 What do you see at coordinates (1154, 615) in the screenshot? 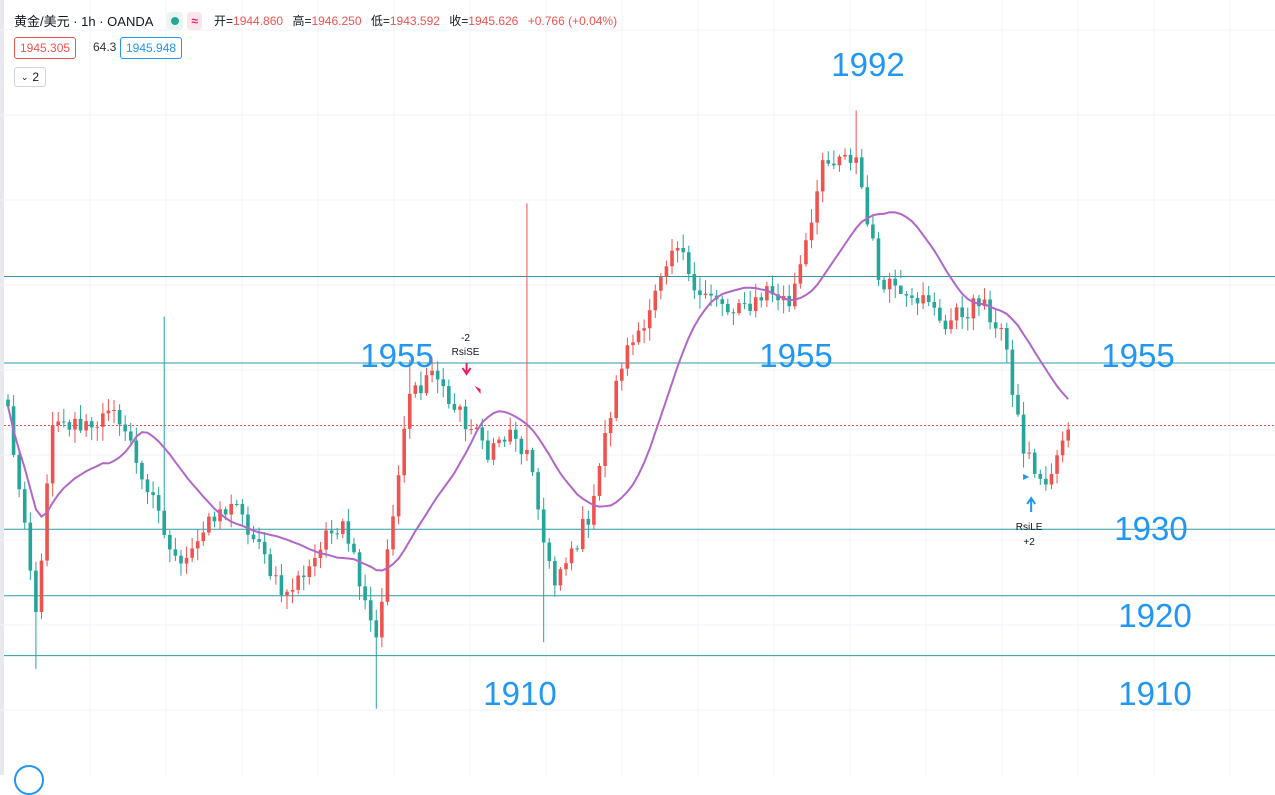
I see `level-label: 1920` at bounding box center [1154, 615].